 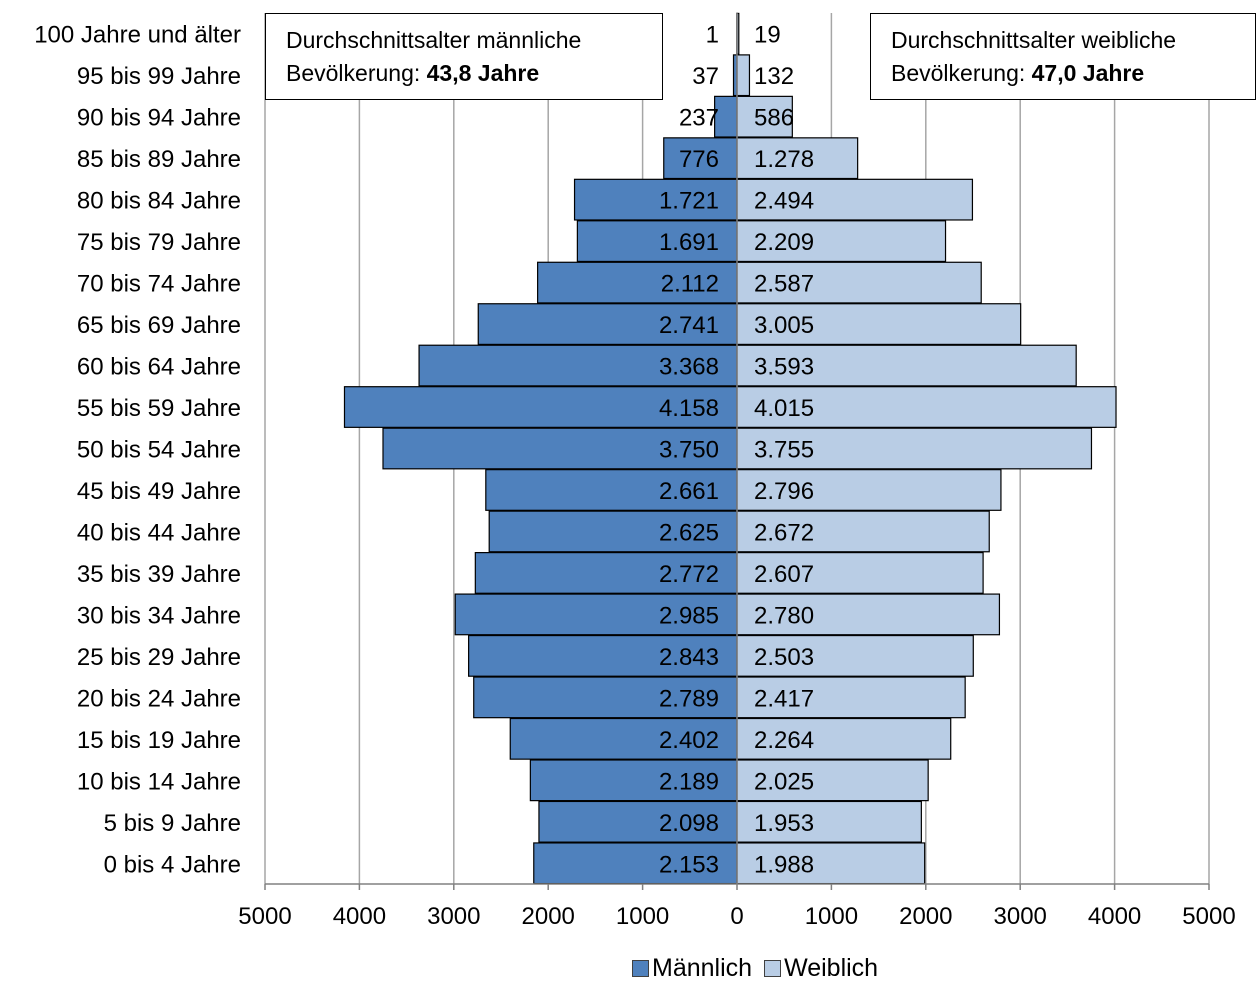 What do you see at coordinates (689, 242) in the screenshot?
I see `data-label-male: 1.691` at bounding box center [689, 242].